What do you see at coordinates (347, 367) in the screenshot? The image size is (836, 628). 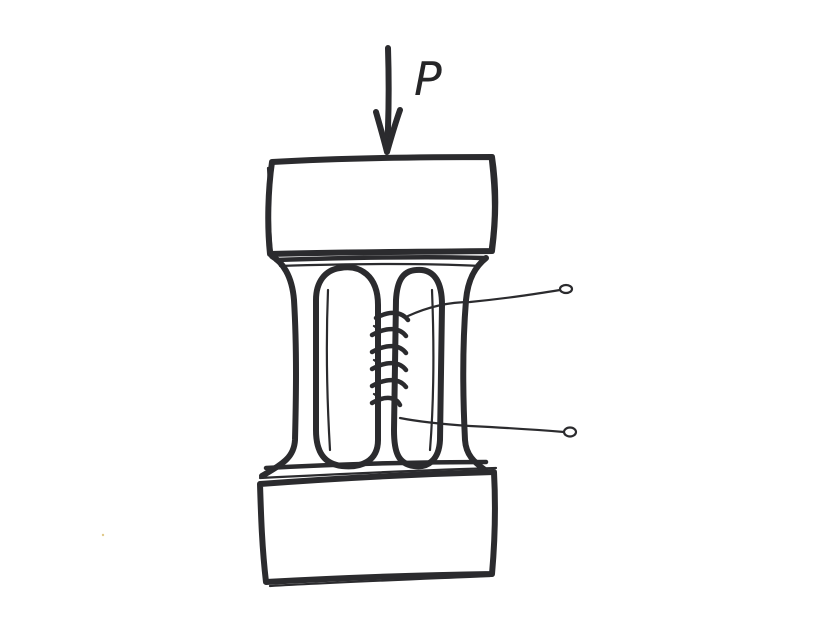 I see `left-slot` at bounding box center [347, 367].